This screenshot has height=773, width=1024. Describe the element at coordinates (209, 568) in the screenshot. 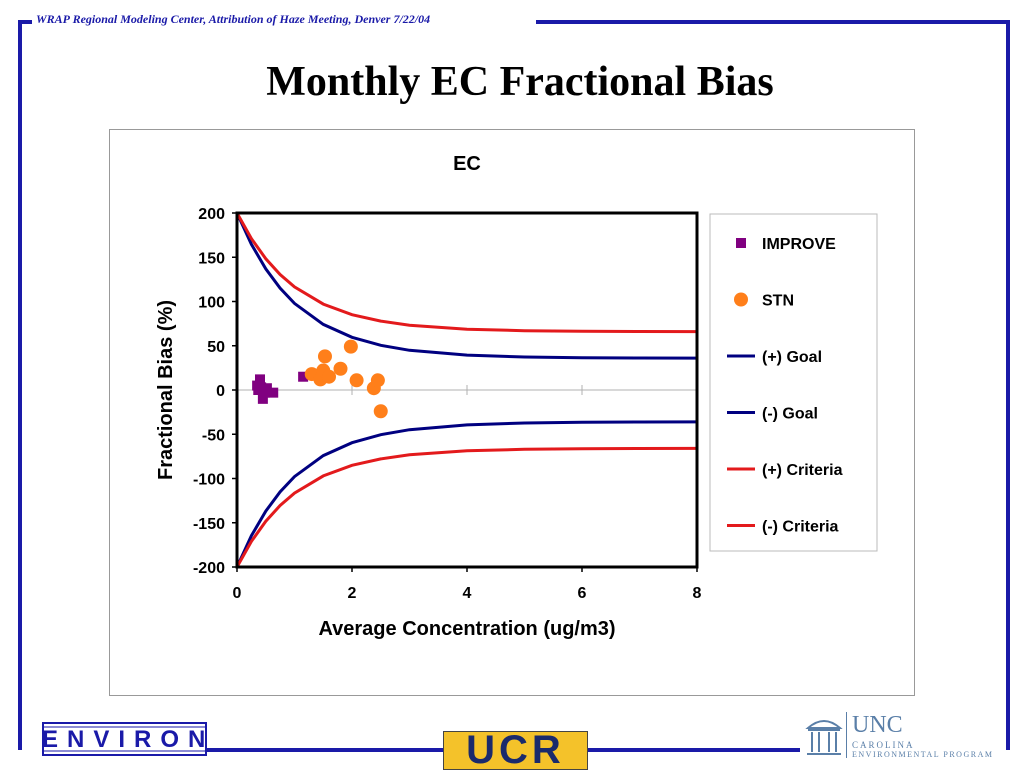

I see `y-tick-label: -200` at that location.